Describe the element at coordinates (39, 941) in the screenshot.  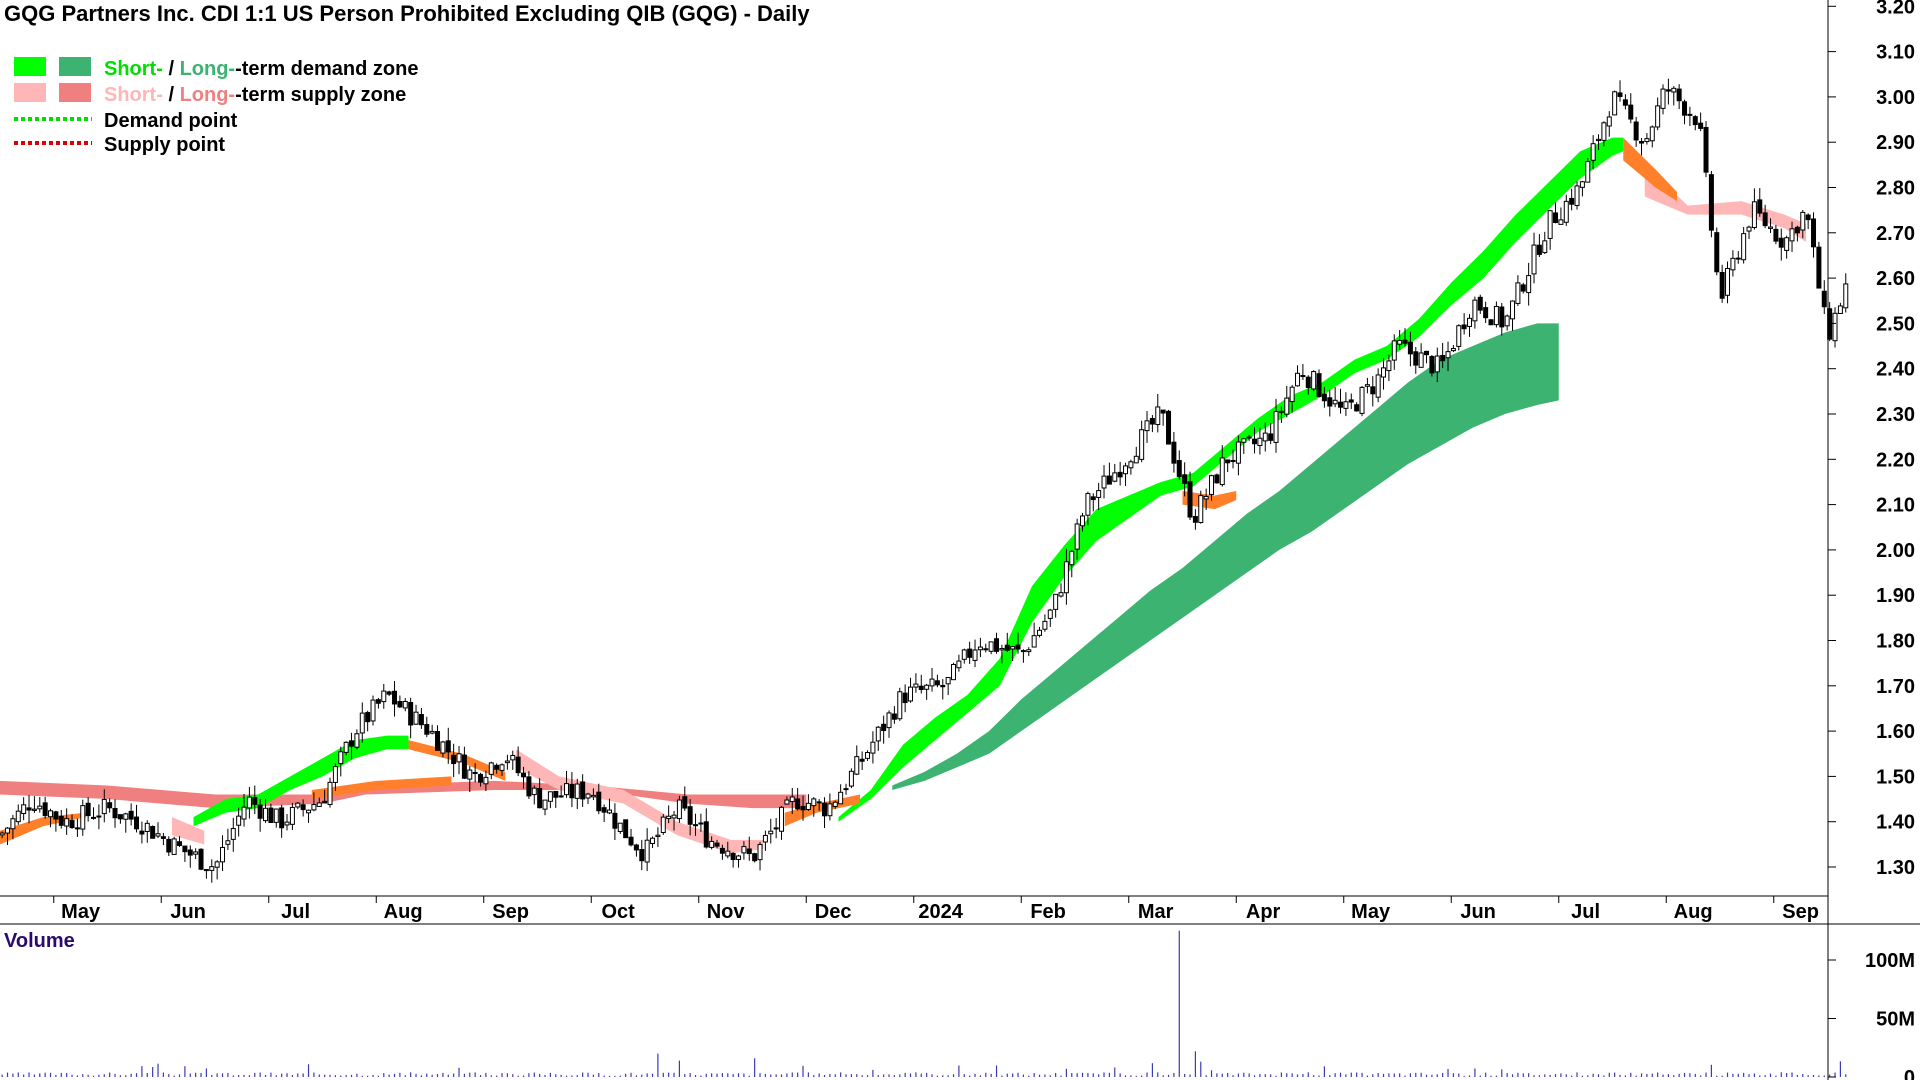
I see `volume-title: Volume` at that location.